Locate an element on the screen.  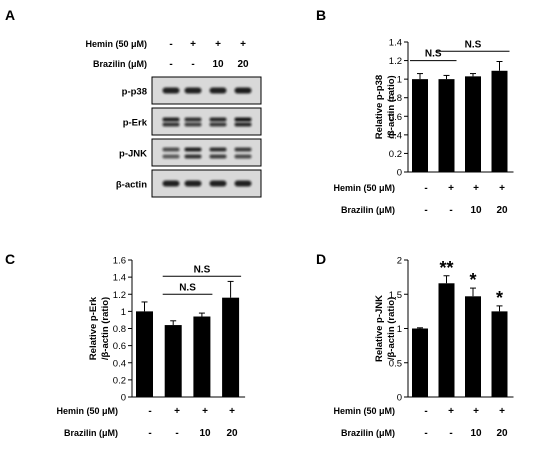
panel-letter-d: D is located at coordinates (321, 259).